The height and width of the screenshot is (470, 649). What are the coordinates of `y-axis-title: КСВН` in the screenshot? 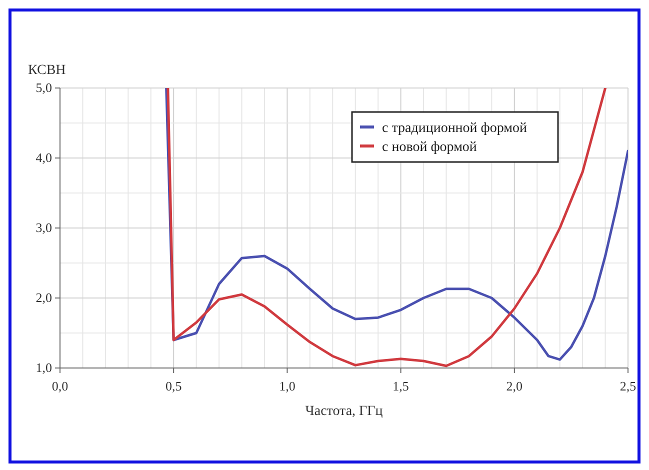 It's located at (47, 70).